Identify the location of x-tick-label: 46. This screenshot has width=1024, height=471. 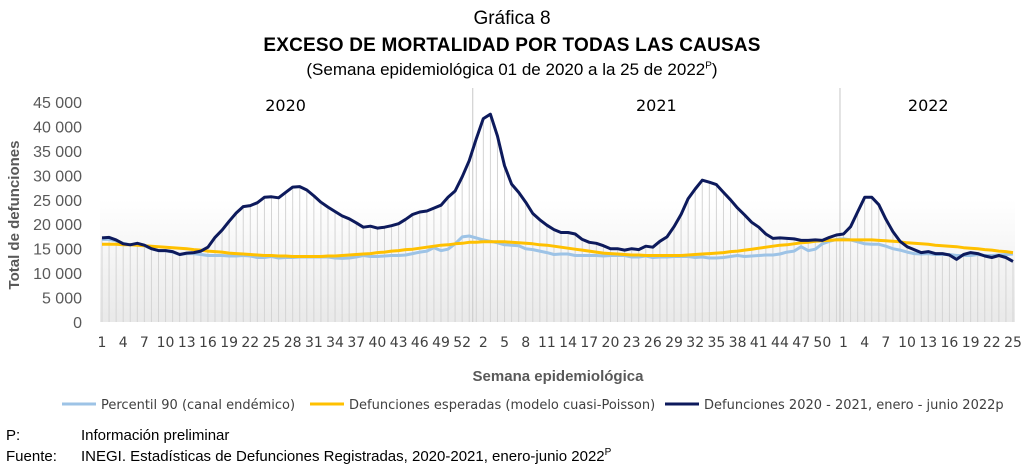
(420, 343).